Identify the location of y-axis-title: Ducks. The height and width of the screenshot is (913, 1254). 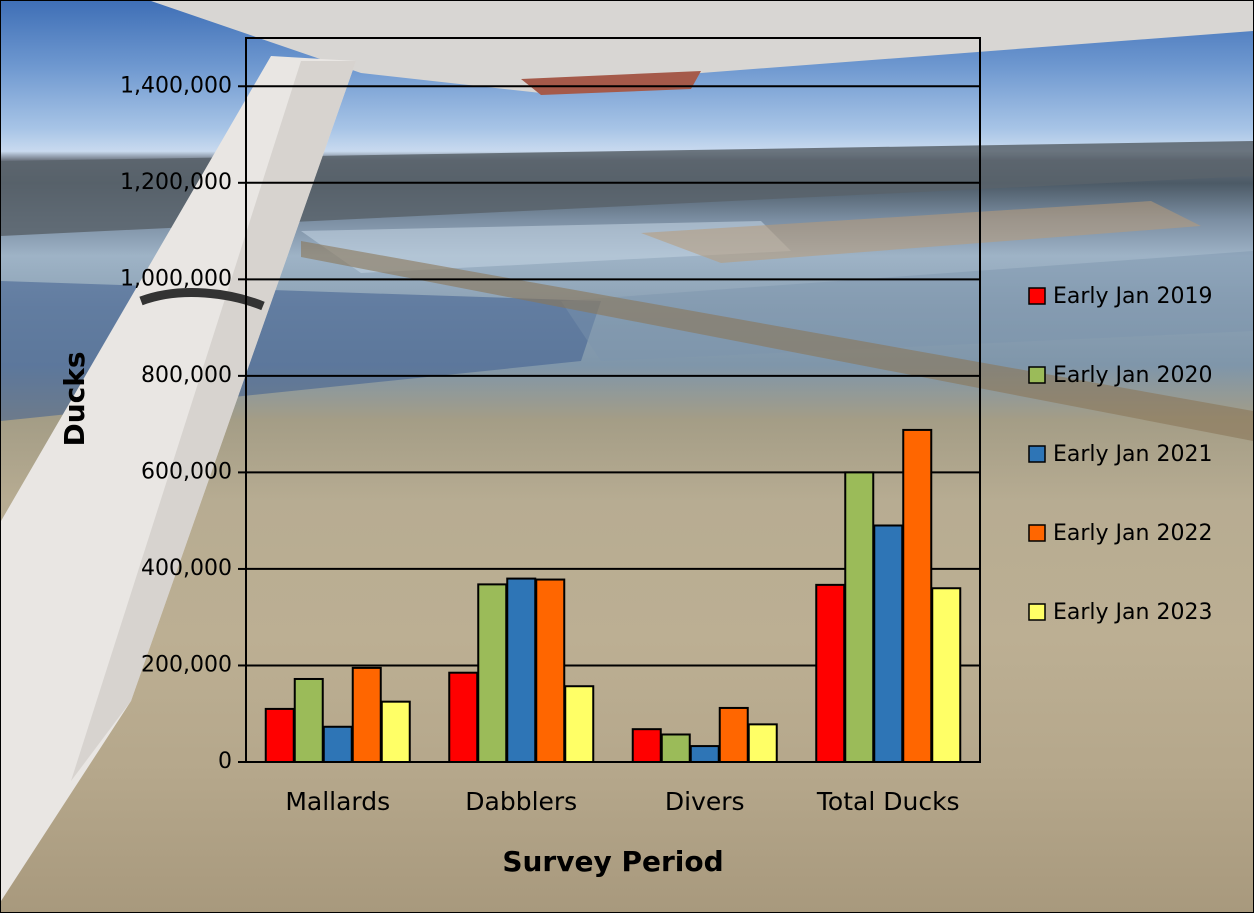
(74, 398).